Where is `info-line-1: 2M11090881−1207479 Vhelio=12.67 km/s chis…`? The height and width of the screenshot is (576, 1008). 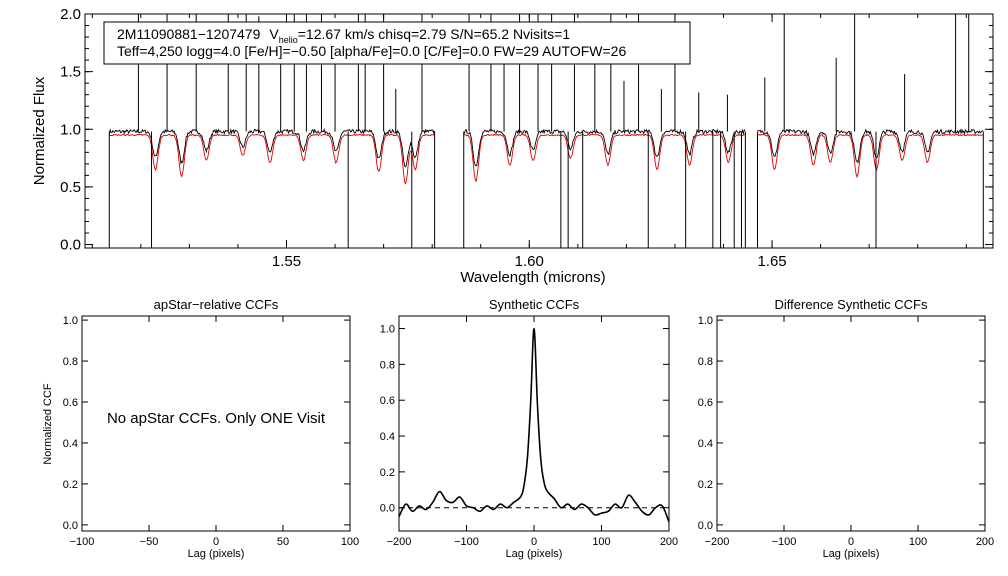 info-line-1: 2M11090881−1207479 Vhelio=12.67 km/s chis… is located at coordinates (343, 35).